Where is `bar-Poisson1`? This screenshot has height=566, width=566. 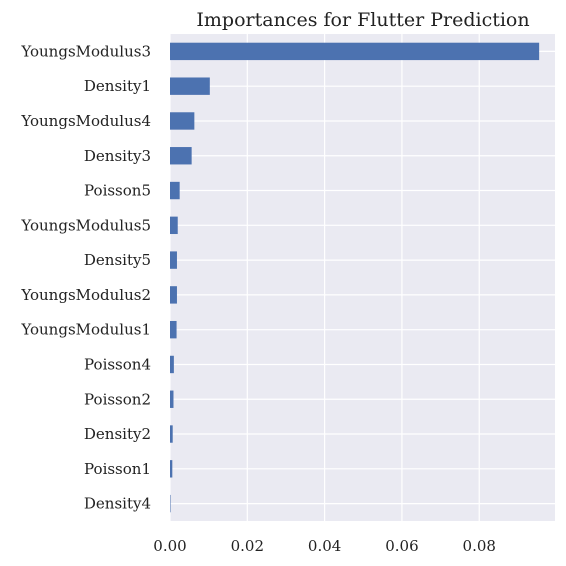 bar-Poisson1 is located at coordinates (171, 469).